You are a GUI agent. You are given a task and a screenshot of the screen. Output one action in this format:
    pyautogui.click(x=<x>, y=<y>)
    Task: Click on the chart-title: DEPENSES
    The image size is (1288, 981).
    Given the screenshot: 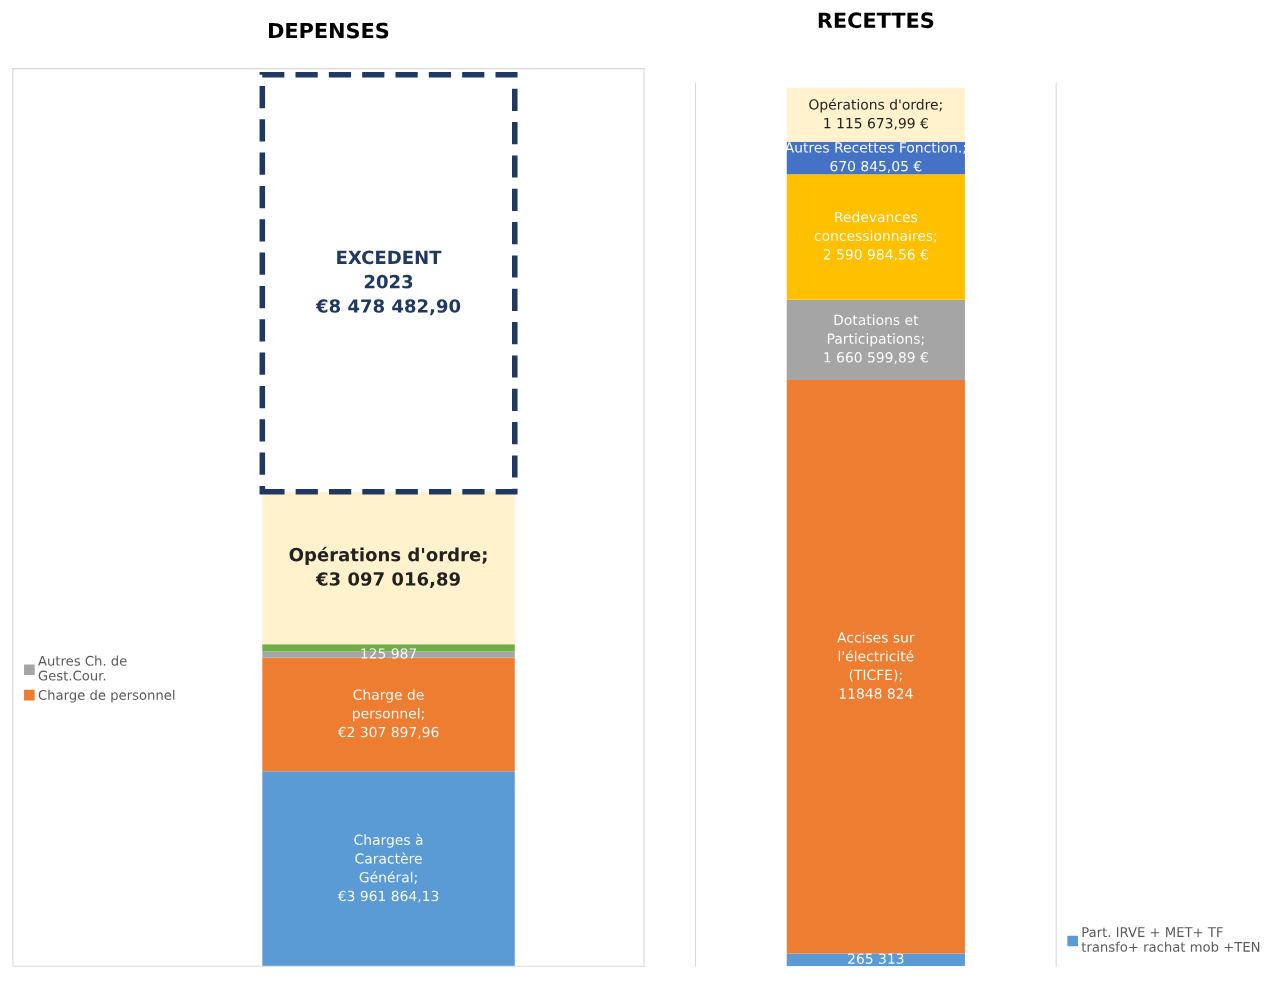 What is the action you would take?
    pyautogui.click(x=329, y=30)
    